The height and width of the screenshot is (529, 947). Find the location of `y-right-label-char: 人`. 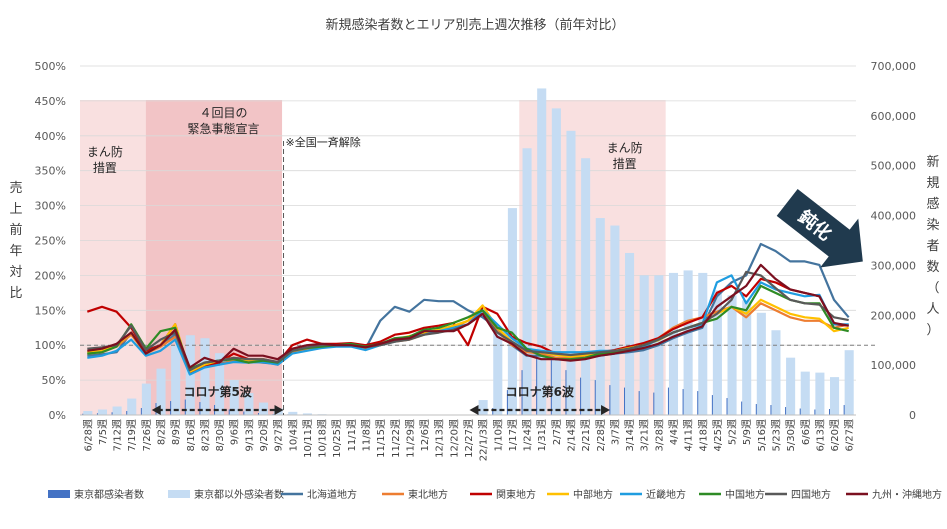

y-right-label-char: 人 is located at coordinates (932, 309).